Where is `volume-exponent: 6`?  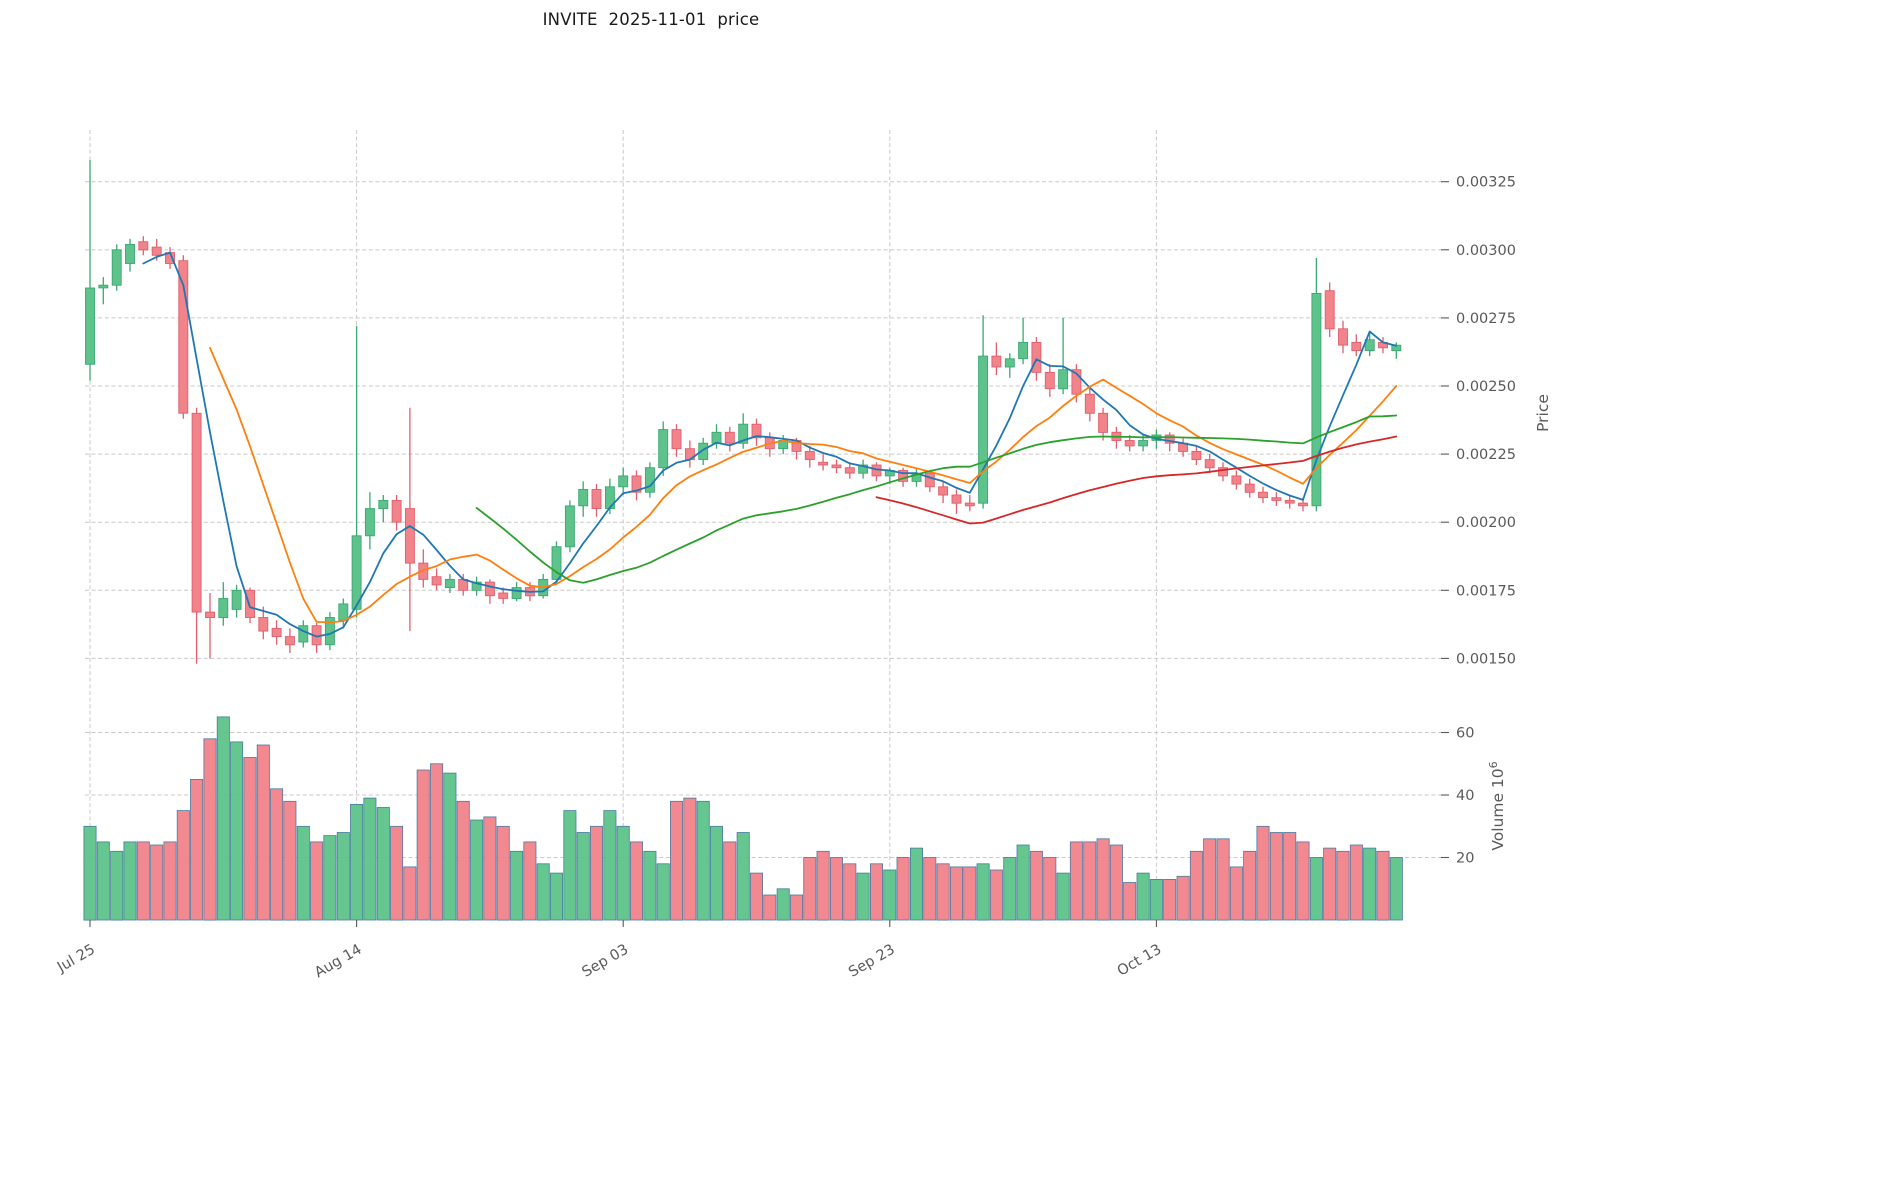
volume-exponent: 6 is located at coordinates (1493, 764).